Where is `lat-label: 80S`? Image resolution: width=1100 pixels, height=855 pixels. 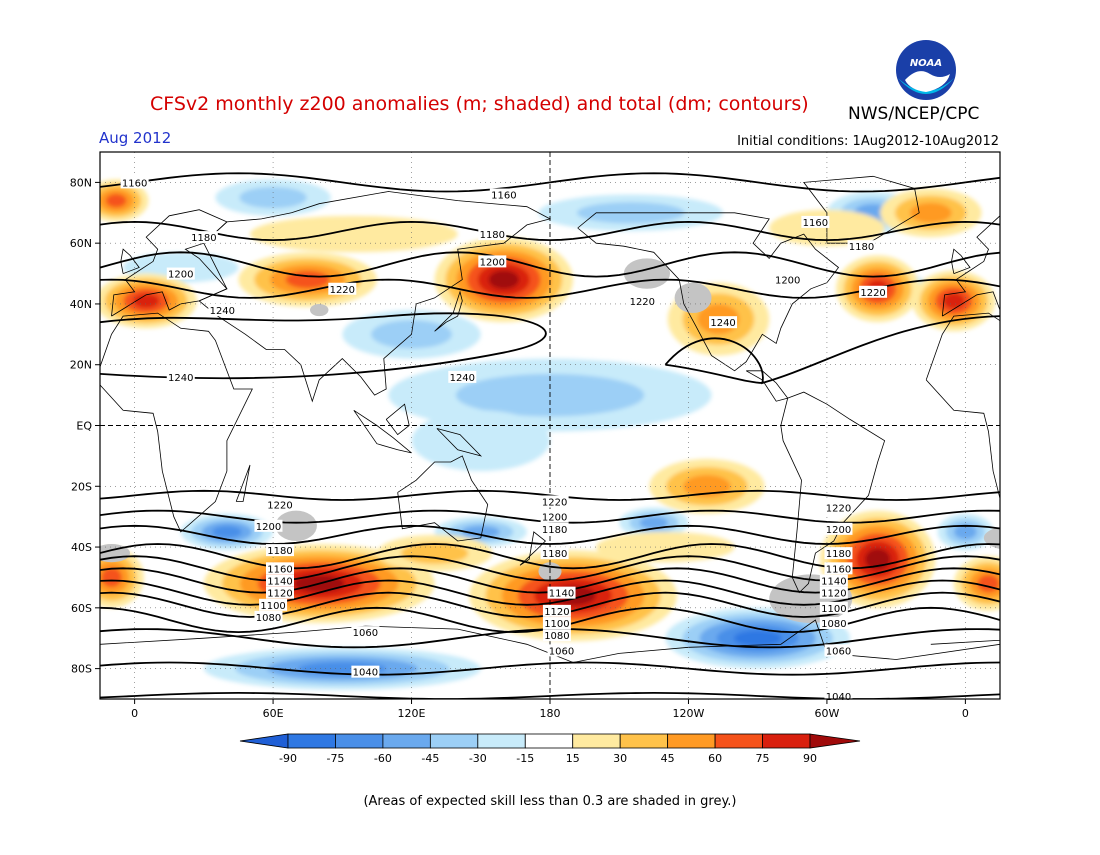
lat-label: 80S is located at coordinates (81, 669).